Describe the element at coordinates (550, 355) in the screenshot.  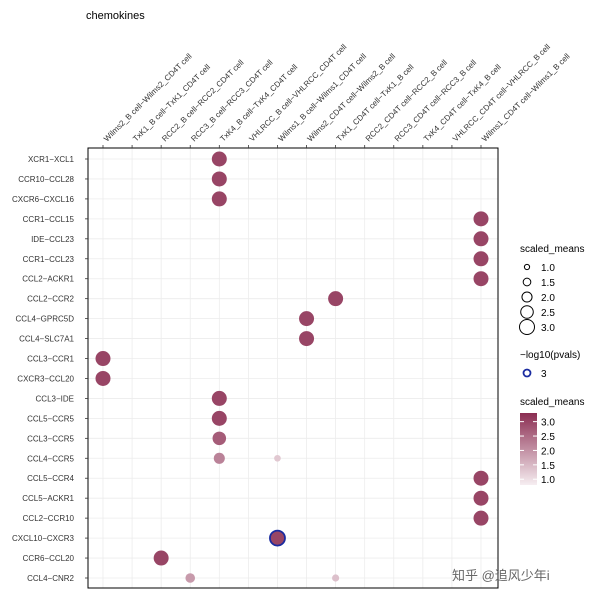
I see `legend-pval-title: −log10(pvals)` at that location.